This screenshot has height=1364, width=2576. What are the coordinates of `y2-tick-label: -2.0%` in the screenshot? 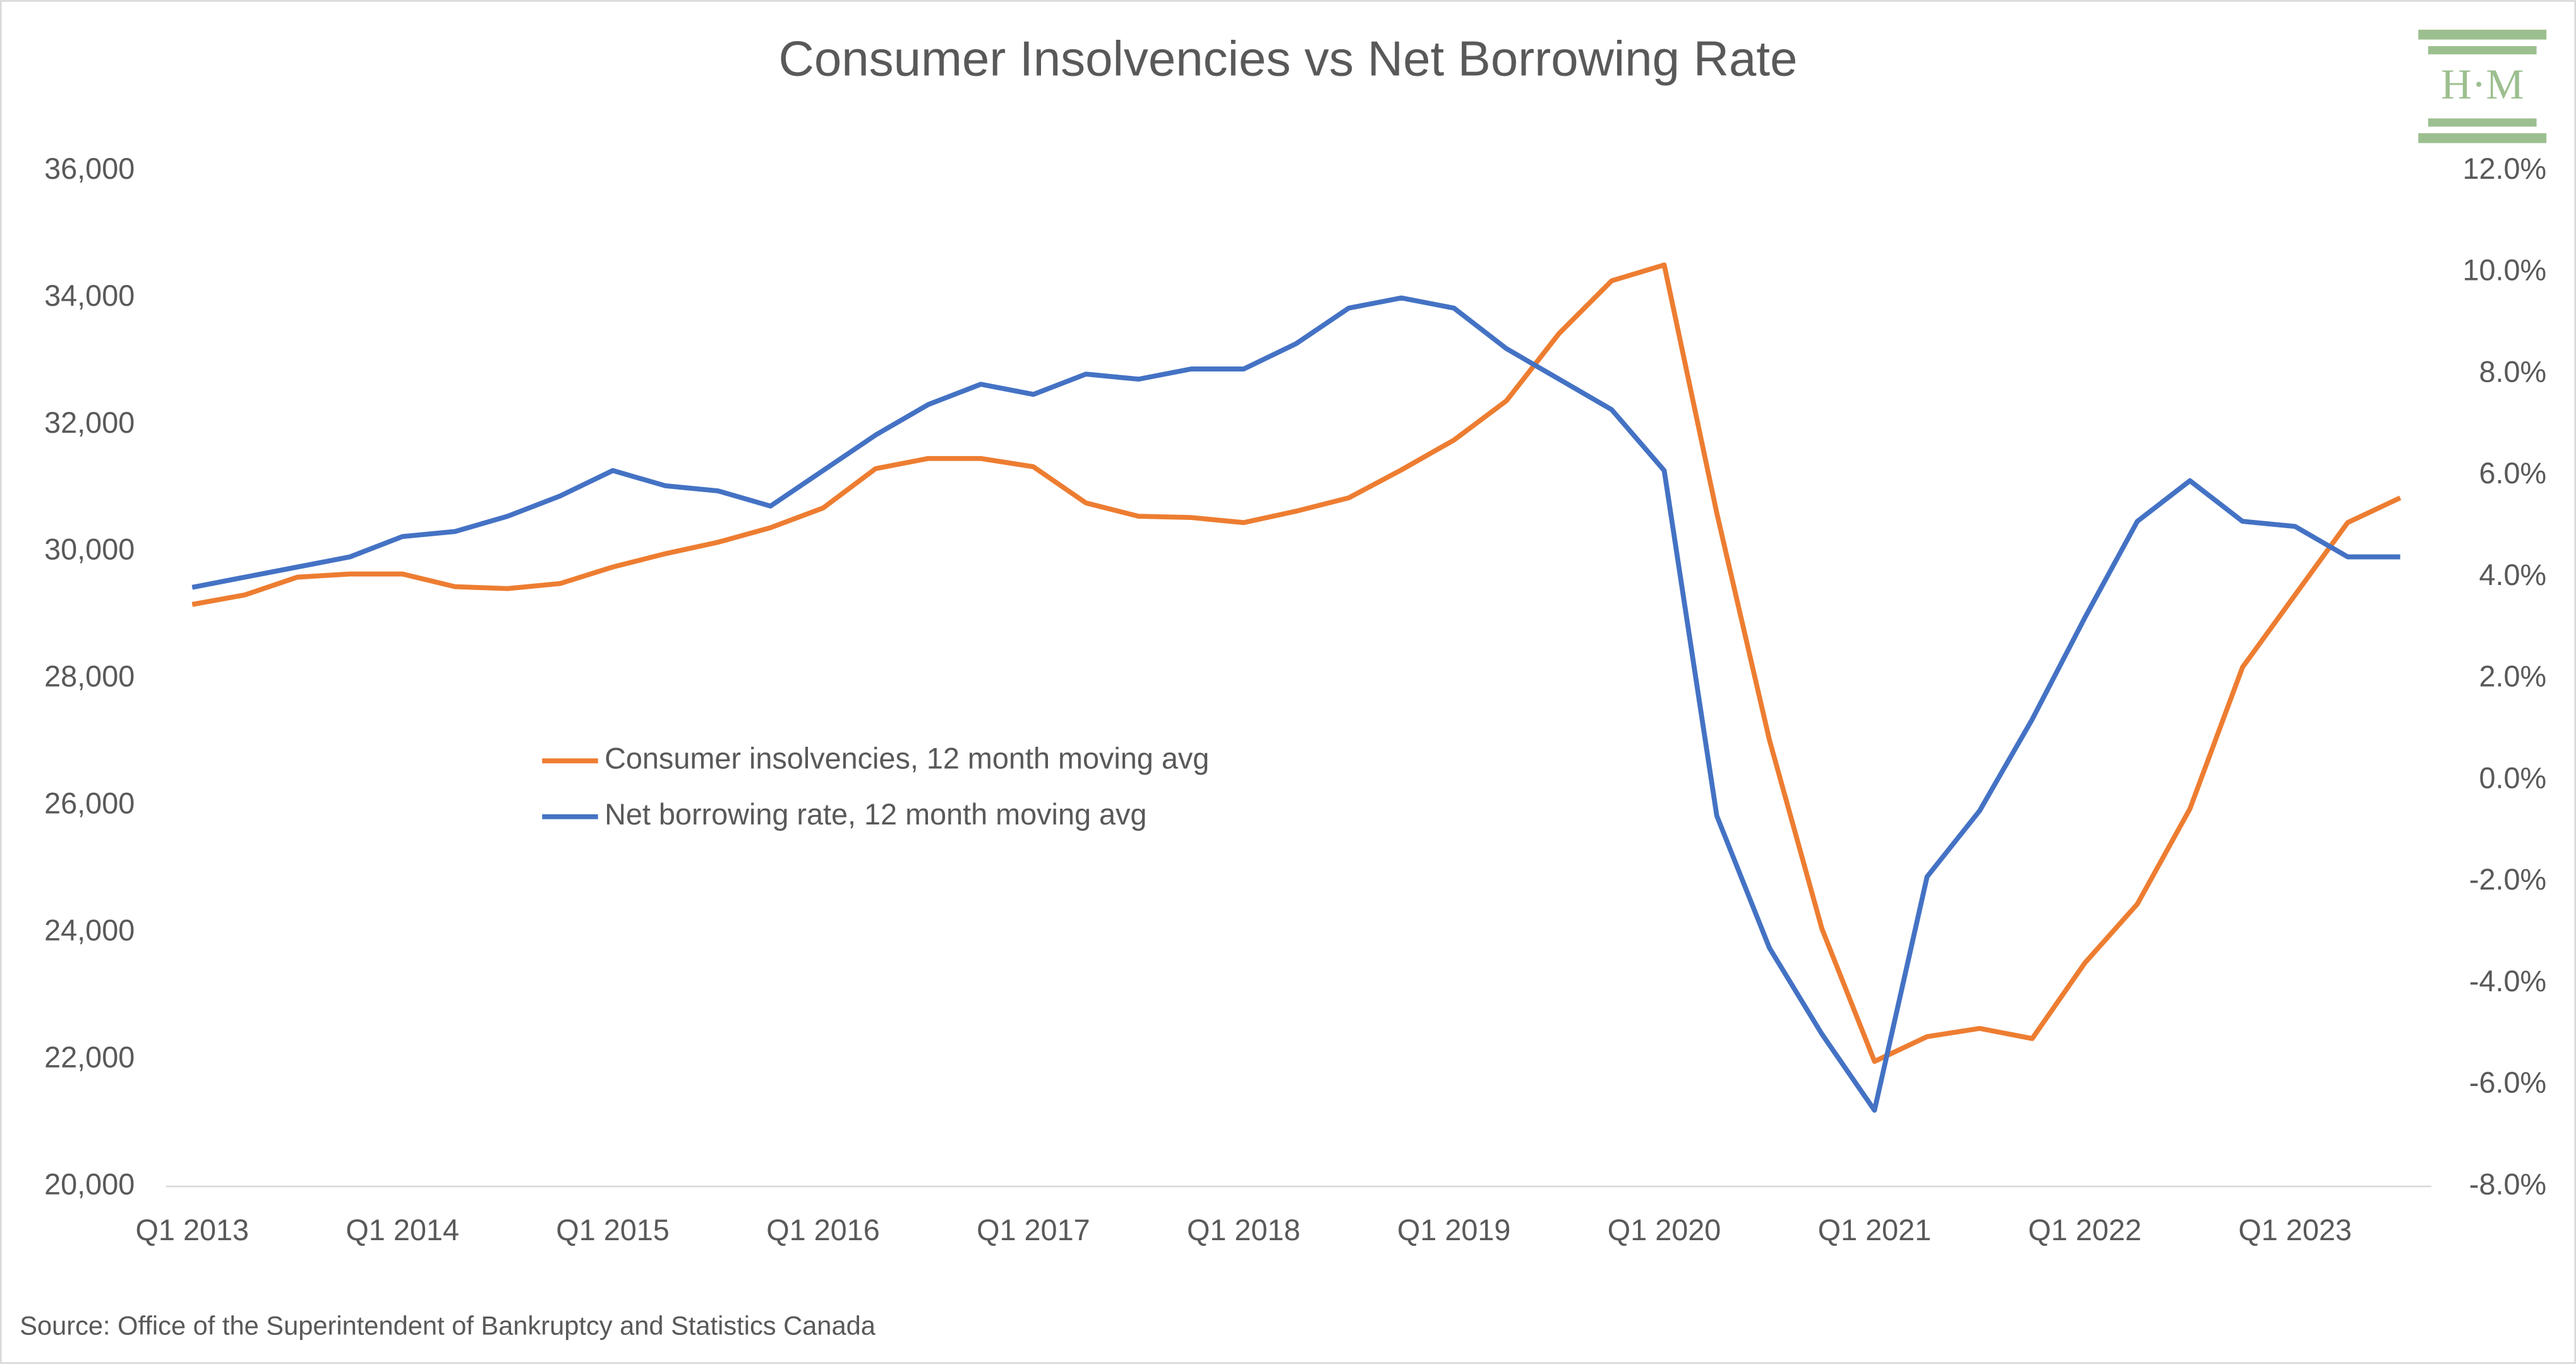 It's located at (2507, 880).